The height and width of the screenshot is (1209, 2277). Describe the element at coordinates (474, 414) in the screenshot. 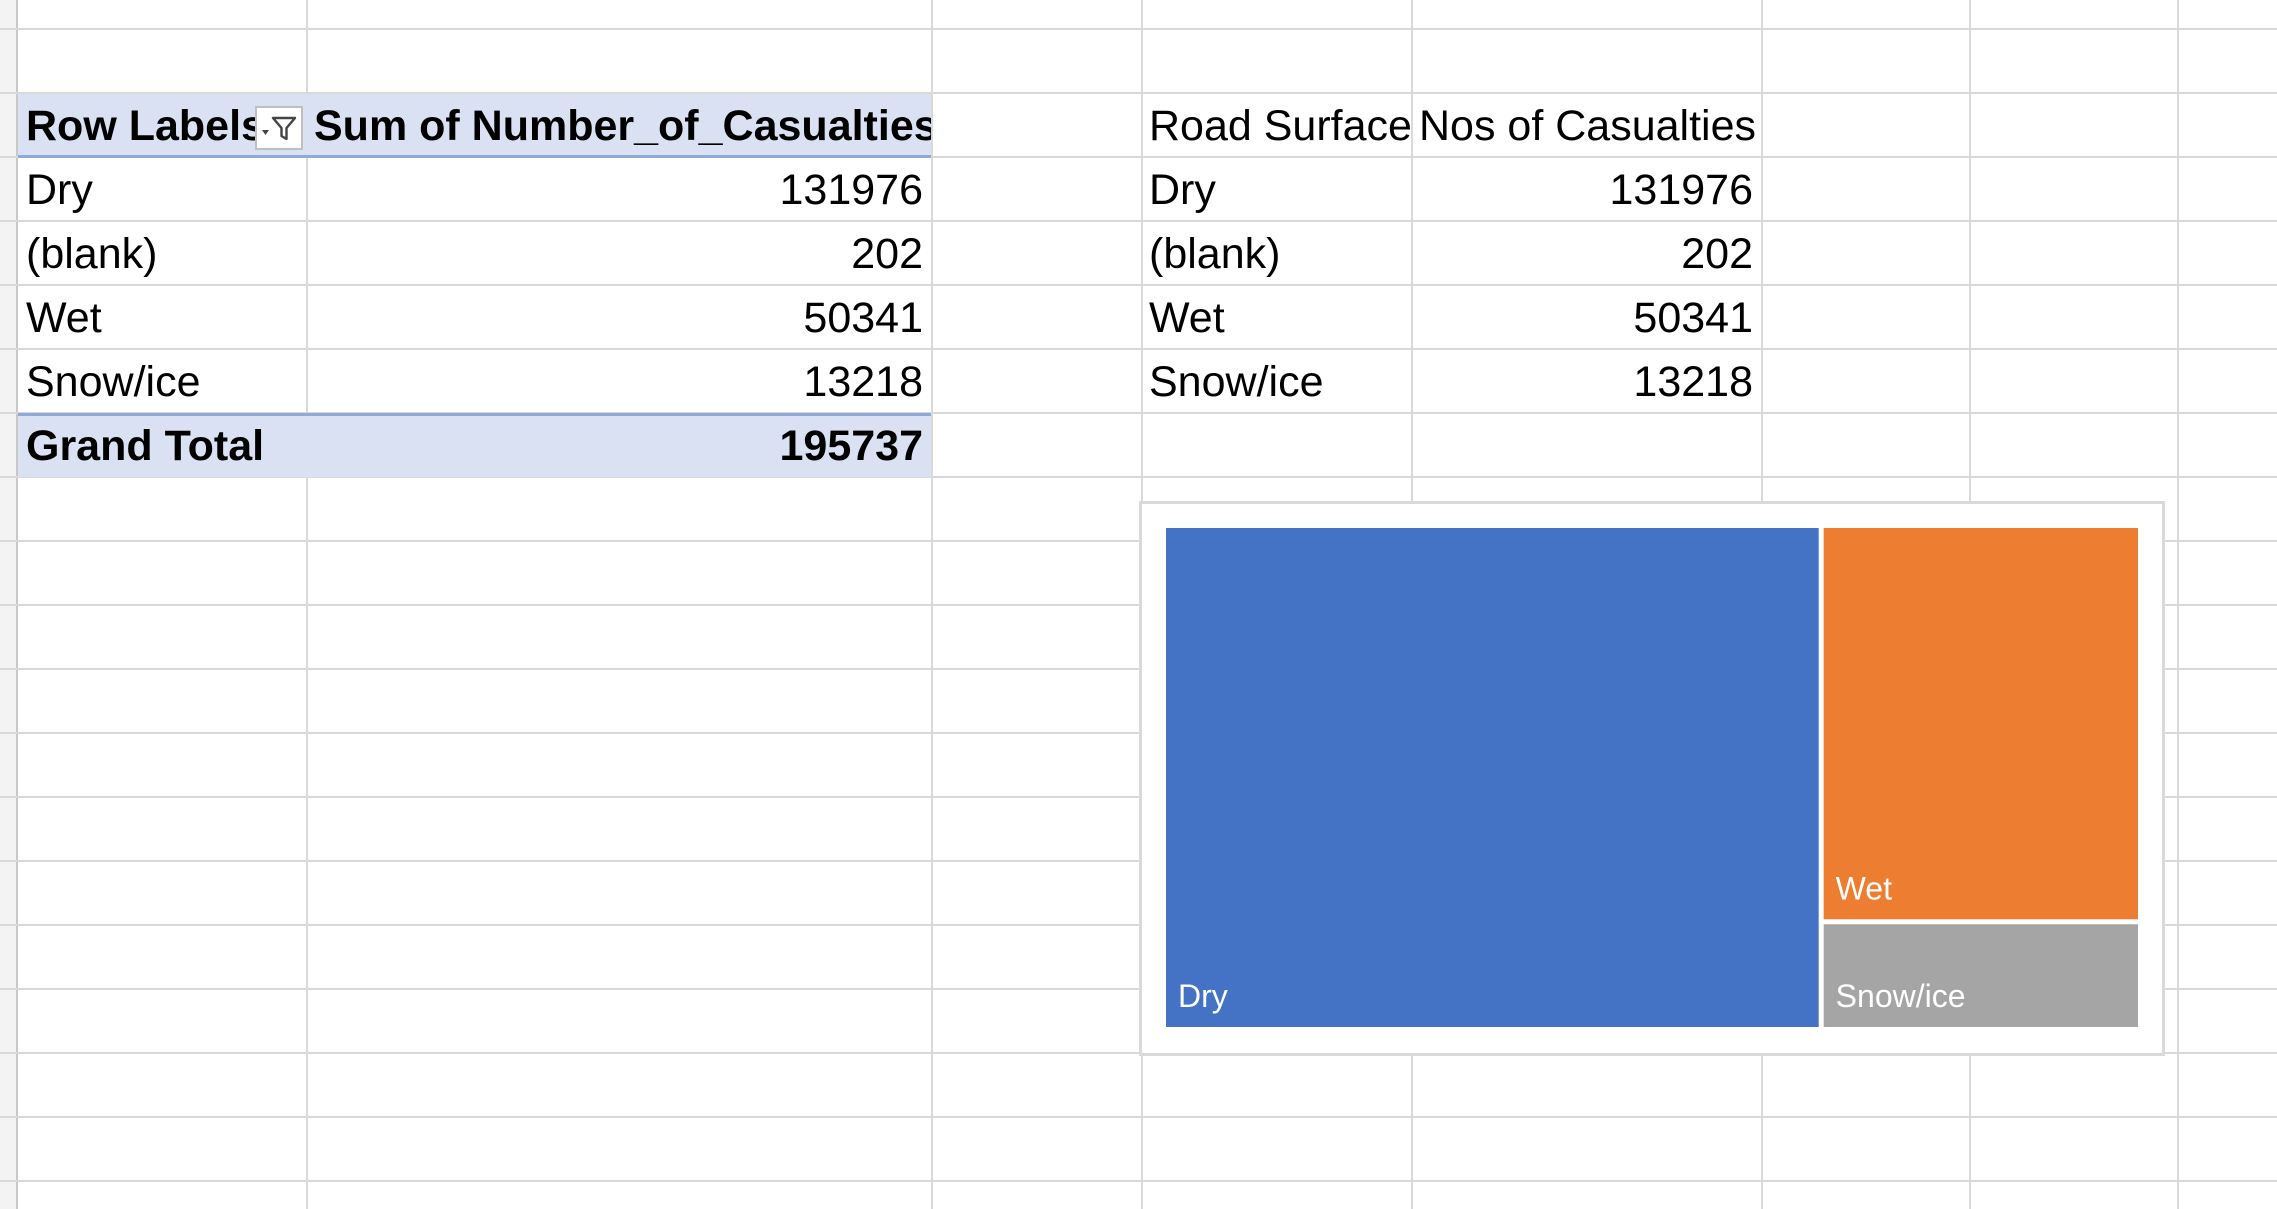

I see `pivot-total-border` at that location.